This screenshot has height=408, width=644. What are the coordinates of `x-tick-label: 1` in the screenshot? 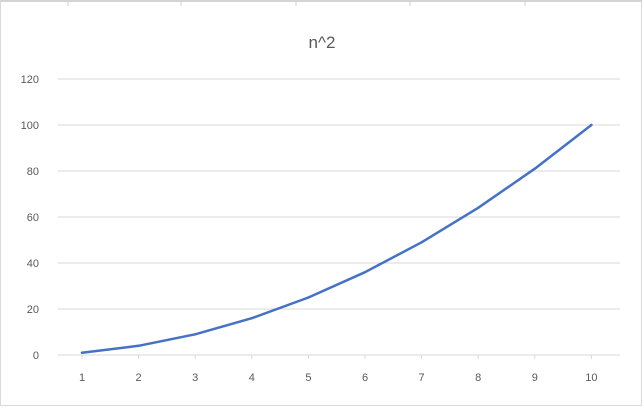 It's located at (82, 378).